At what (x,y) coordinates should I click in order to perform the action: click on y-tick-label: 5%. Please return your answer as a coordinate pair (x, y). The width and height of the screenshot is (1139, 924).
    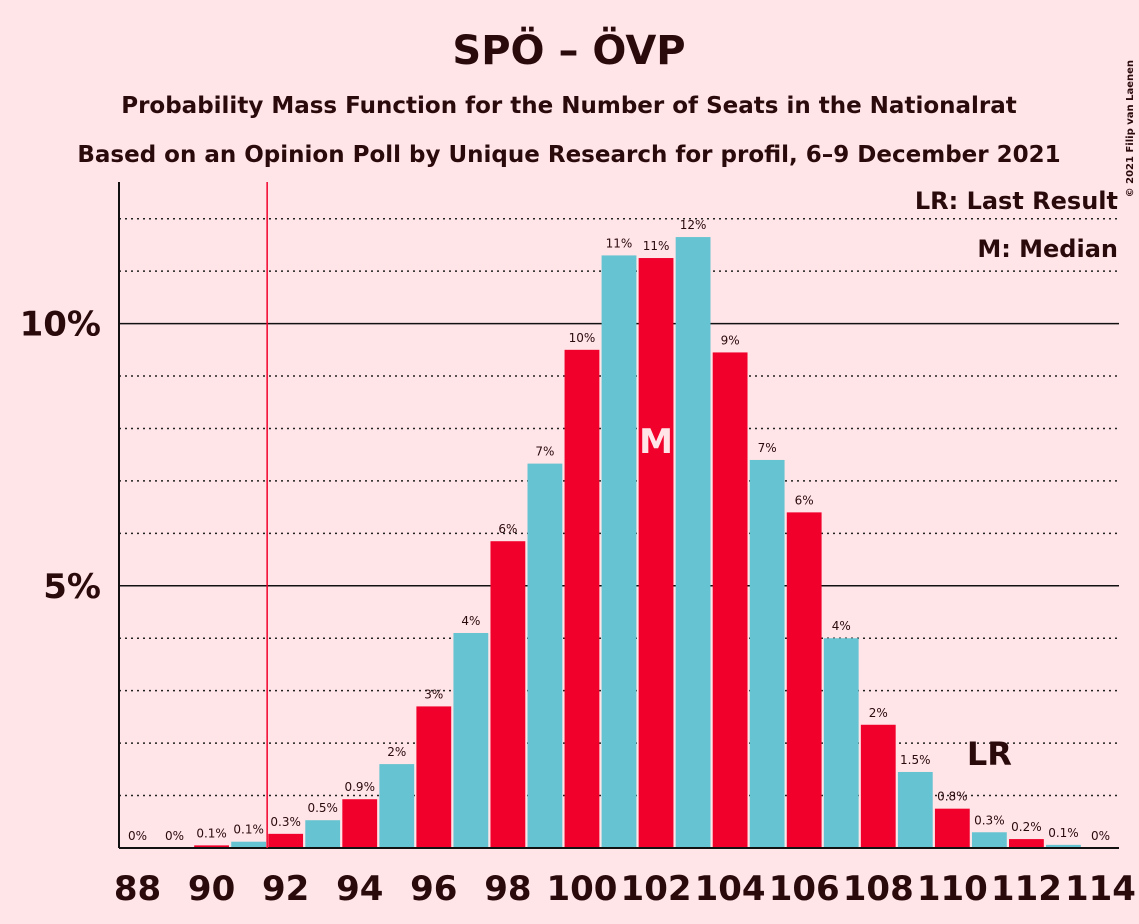
    Looking at the image, I should click on (72, 587).